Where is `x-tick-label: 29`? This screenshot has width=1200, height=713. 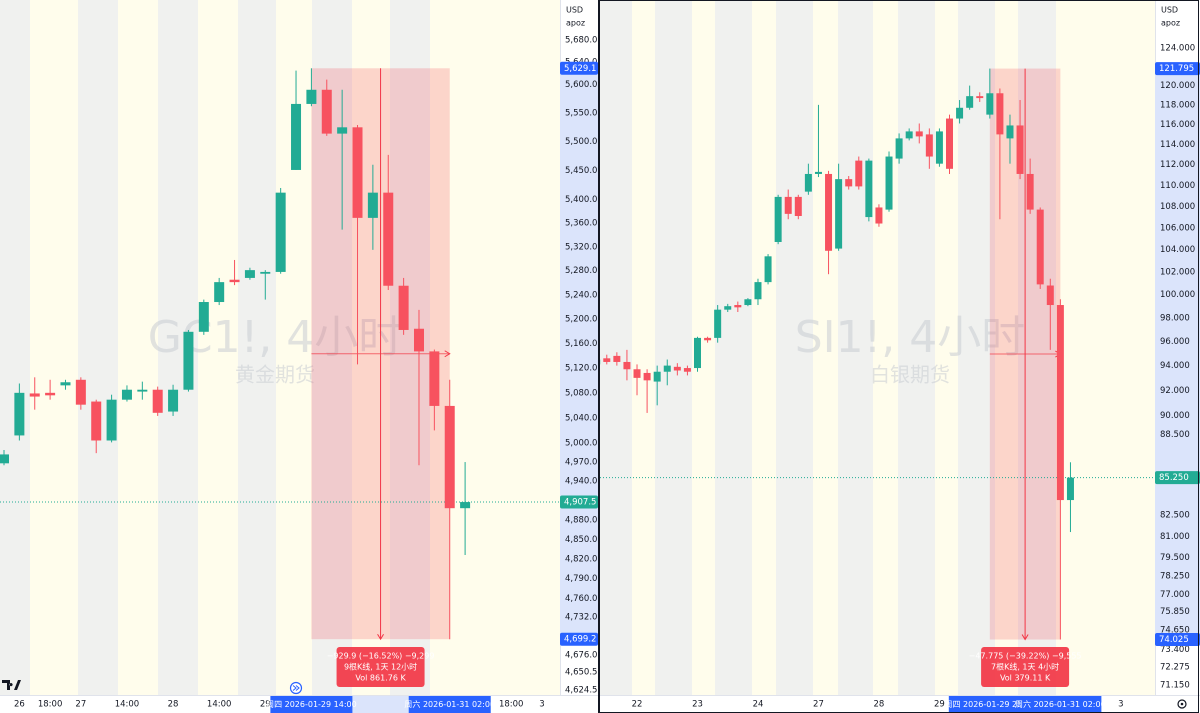
x-tick-label: 29 is located at coordinates (265, 705).